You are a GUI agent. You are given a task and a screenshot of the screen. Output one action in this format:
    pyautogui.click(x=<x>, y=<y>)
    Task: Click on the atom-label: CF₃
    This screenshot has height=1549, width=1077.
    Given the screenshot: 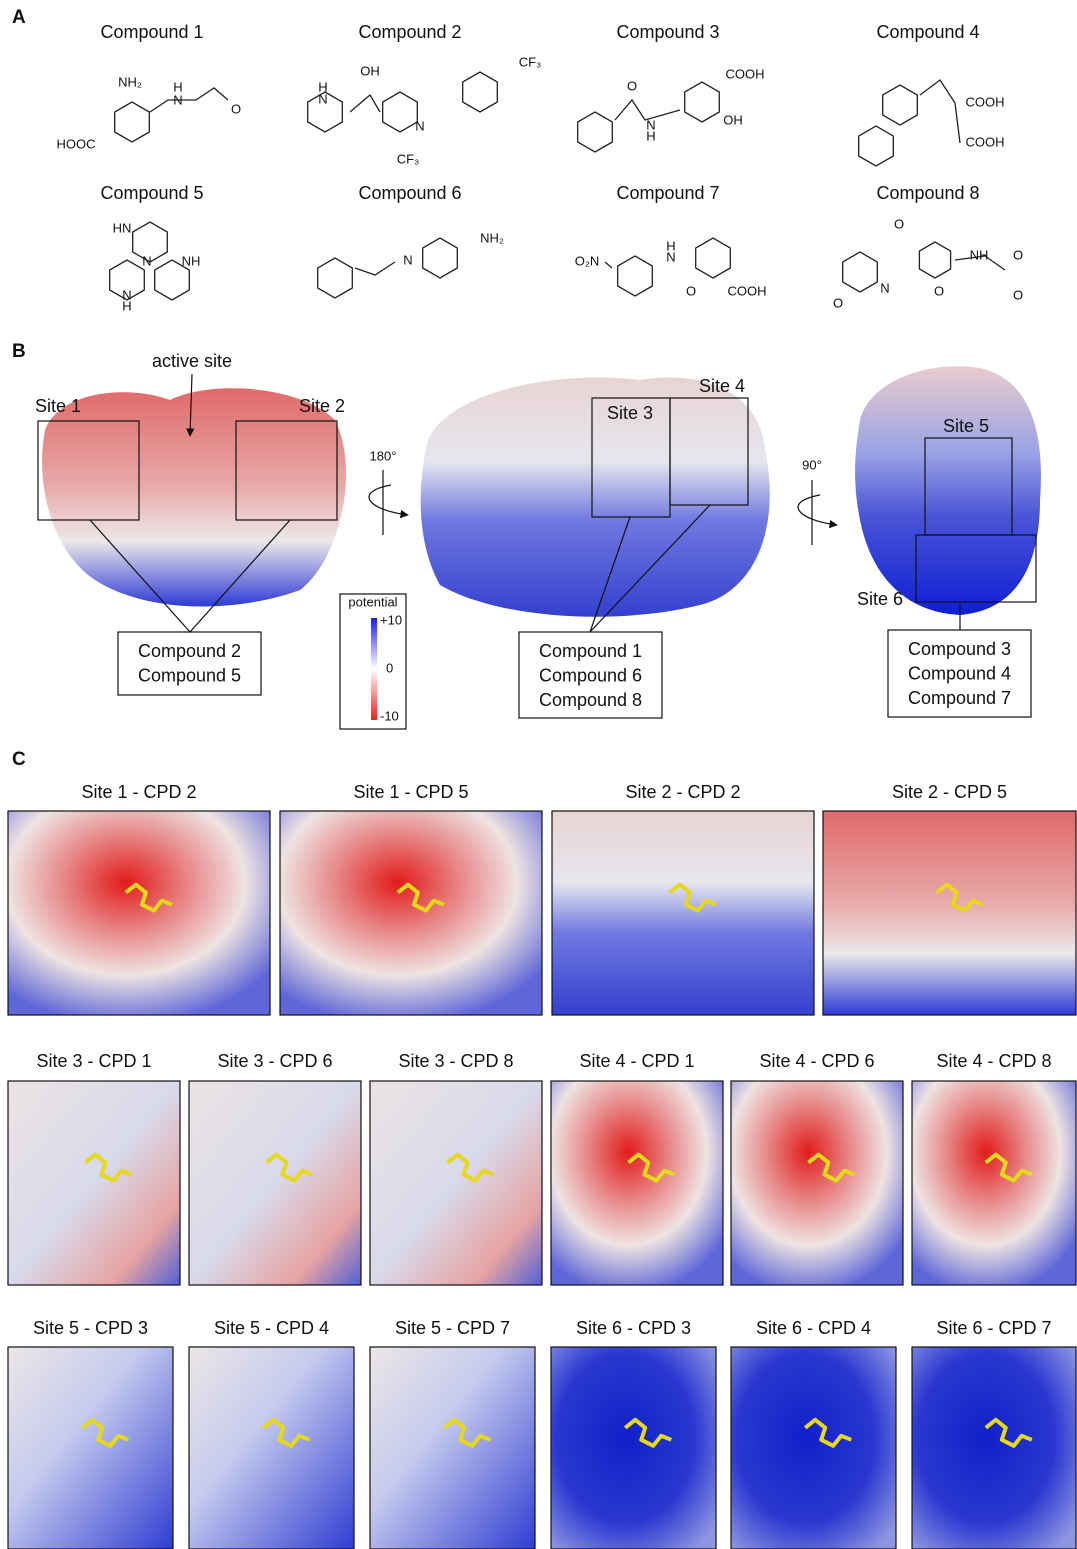 What is the action you would take?
    pyautogui.click(x=408, y=158)
    